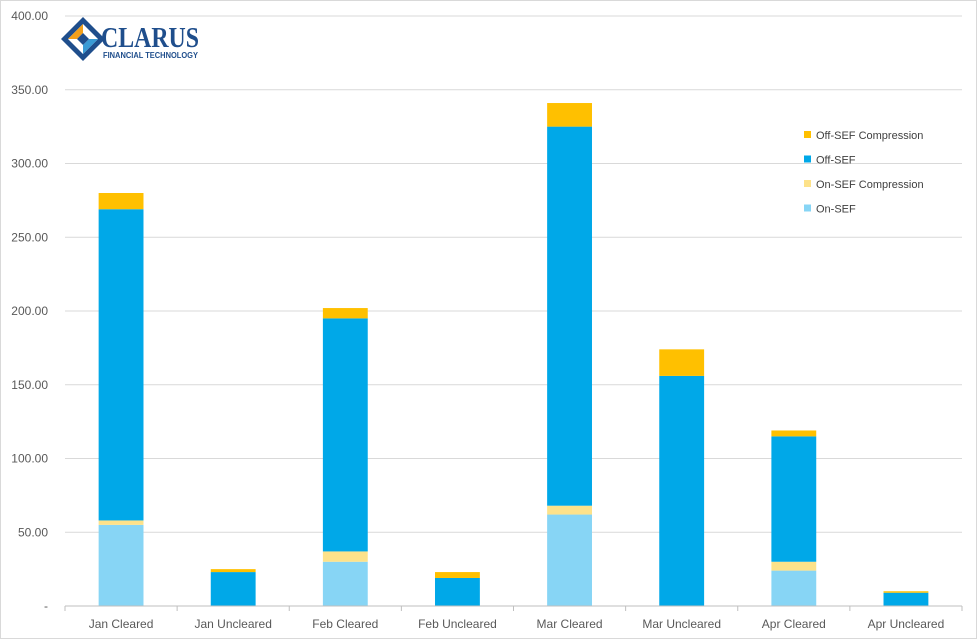 The height and width of the screenshot is (640, 977). Describe the element at coordinates (29, 385) in the screenshot. I see `y-tick-label: 150.00` at that location.